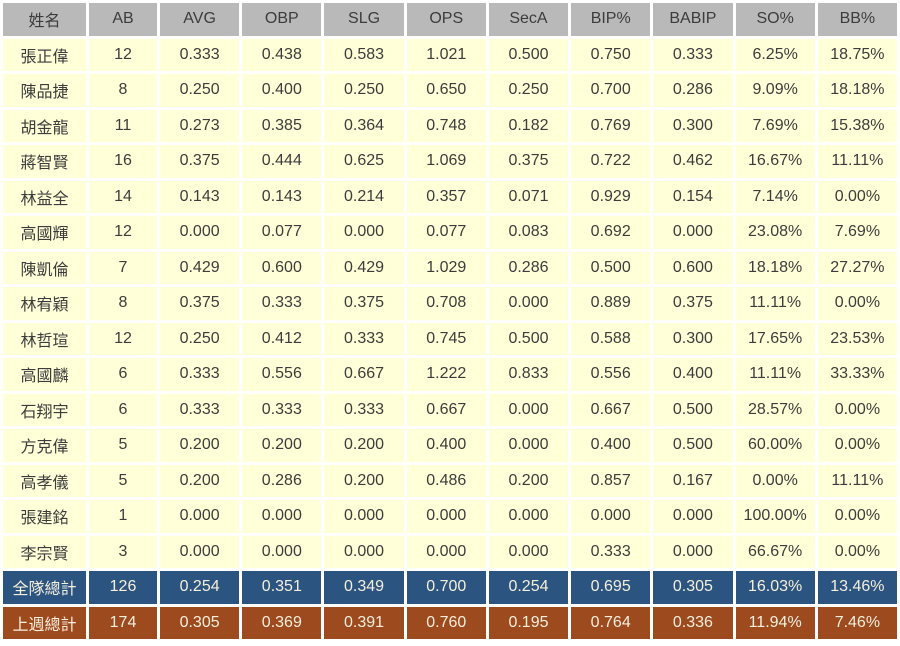 The width and height of the screenshot is (900, 646). What do you see at coordinates (44, 54) in the screenshot?
I see `row-label: 張正偉` at bounding box center [44, 54].